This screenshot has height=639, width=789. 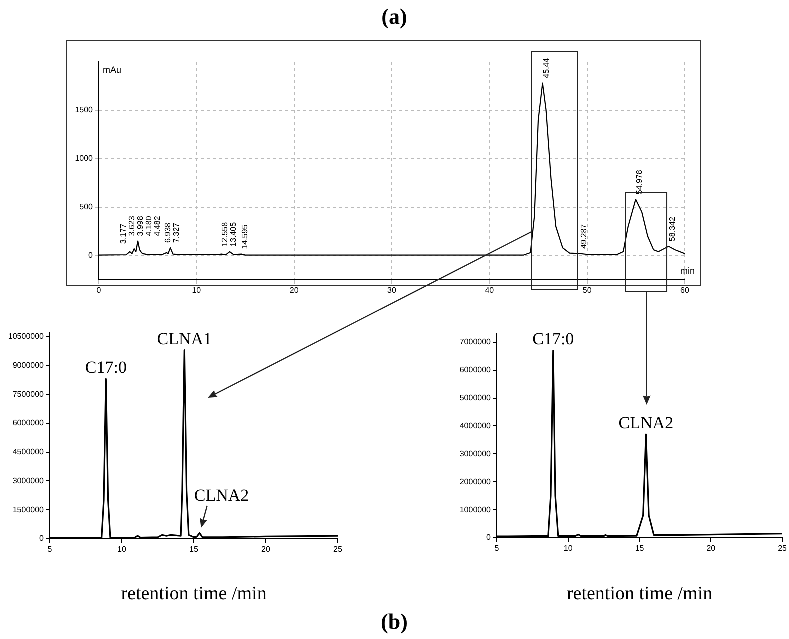 I want to click on y-axis-title: mAu, so click(x=112, y=69).